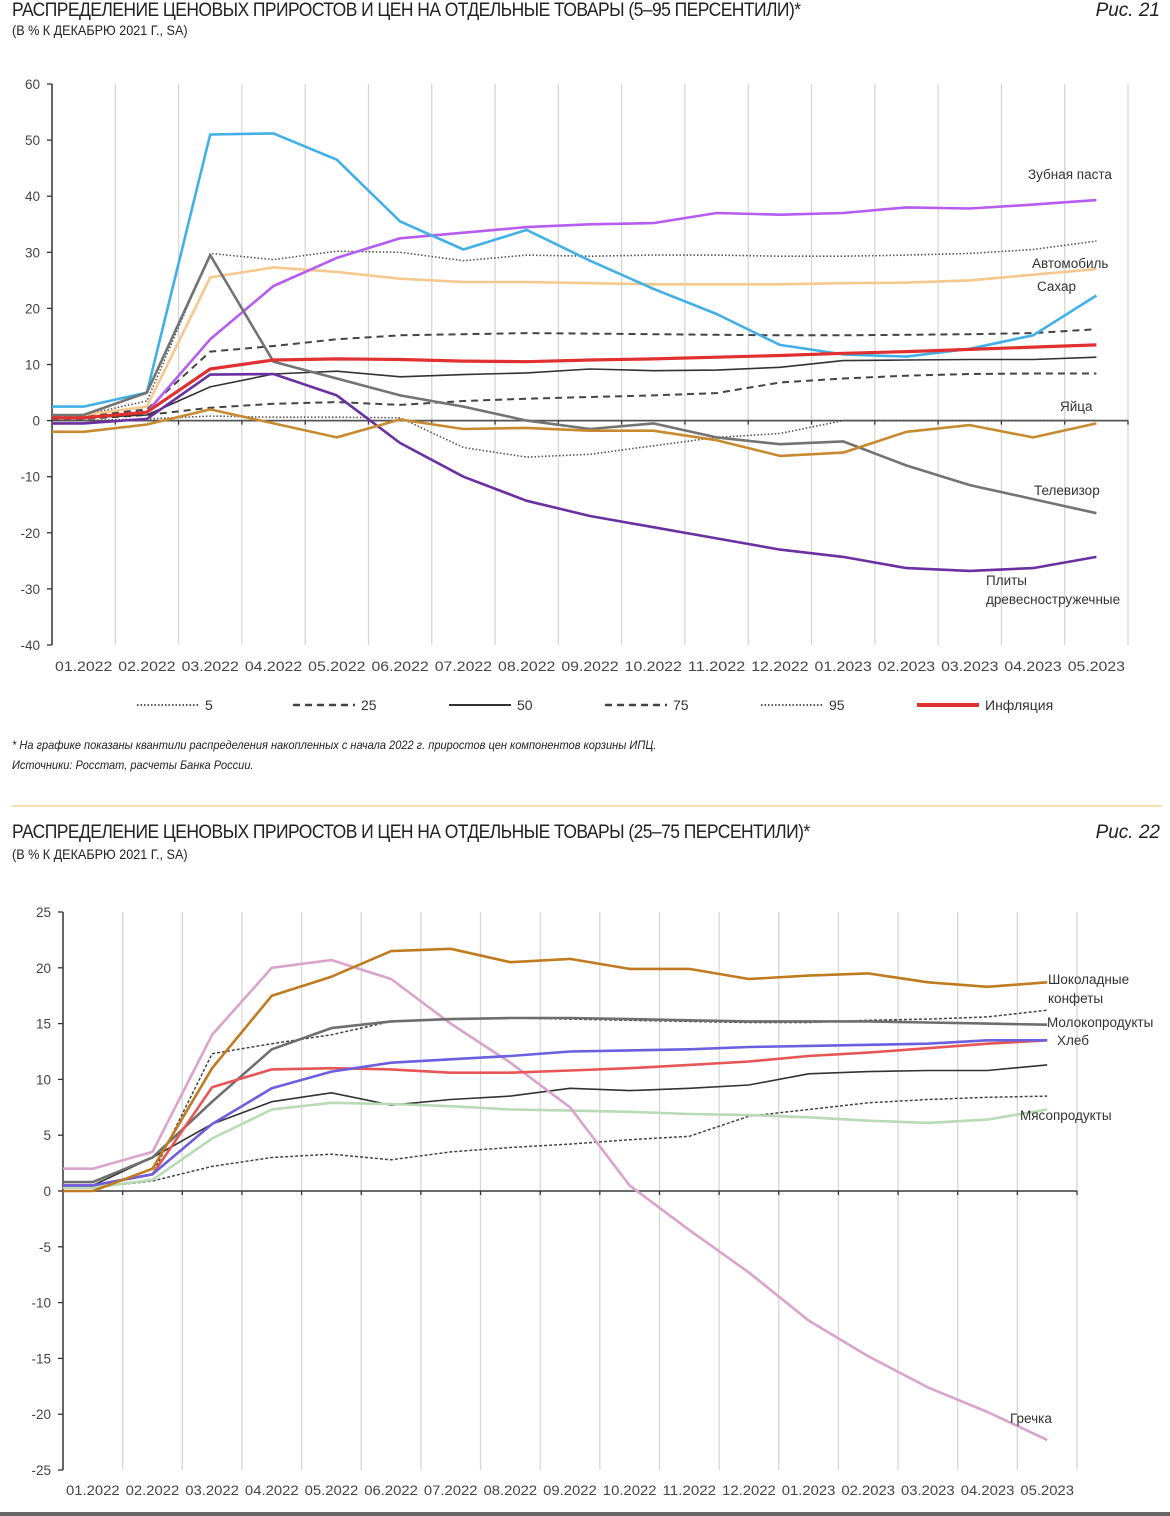 Image resolution: width=1170 pixels, height=1516 pixels. I want to click on series-line-Яйца, so click(574, 433).